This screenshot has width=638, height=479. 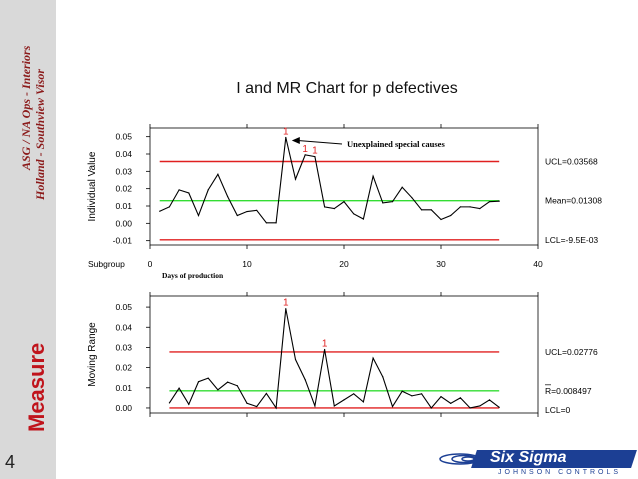 What do you see at coordinates (247, 264) in the screenshot?
I see `i-chart-xtick-label: 10` at bounding box center [247, 264].